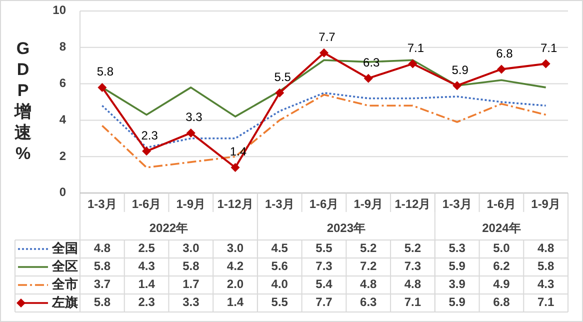 Image resolution: width=583 pixels, height=322 pixels. Describe the element at coordinates (147, 302) in the screenshot. I see `data-label: 2.3` at that location.